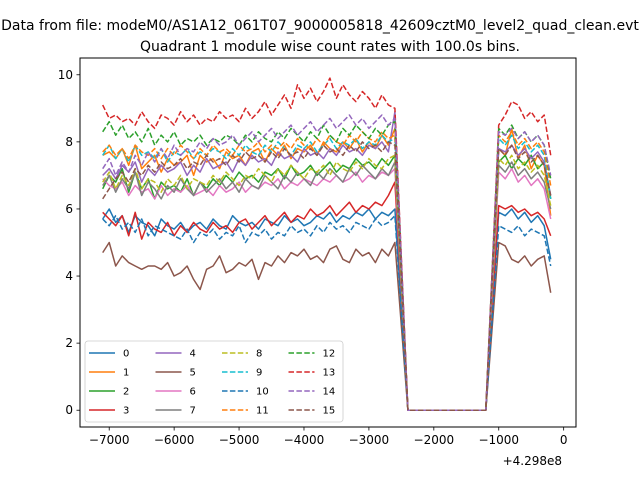 Image resolution: width=640 pixels, height=480 pixels. I want to click on legend-label-10: 10, so click(262, 392).